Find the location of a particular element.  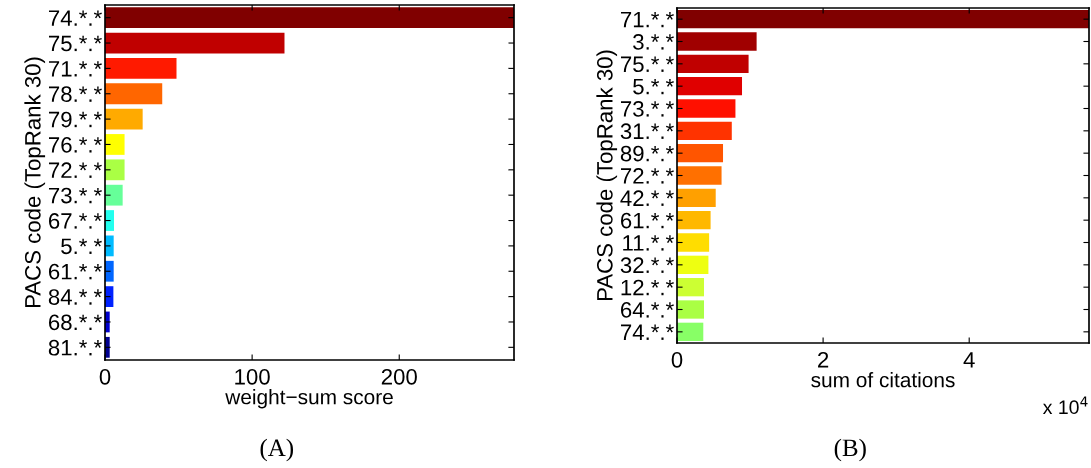

y-tick-label: 79.*.* is located at coordinates (75, 119).